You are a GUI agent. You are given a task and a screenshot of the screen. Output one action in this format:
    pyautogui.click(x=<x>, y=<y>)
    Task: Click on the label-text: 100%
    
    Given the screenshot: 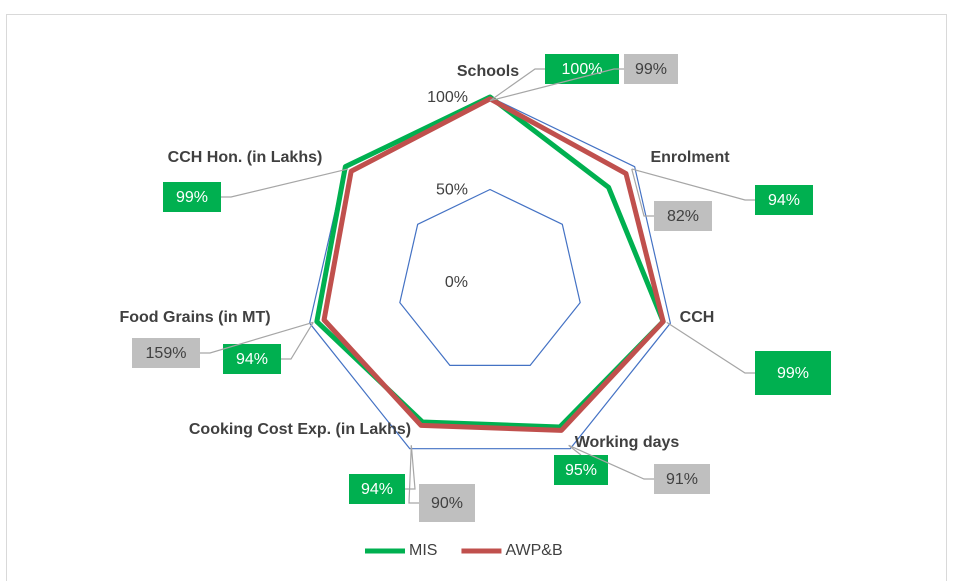 What is the action you would take?
    pyautogui.click(x=582, y=69)
    